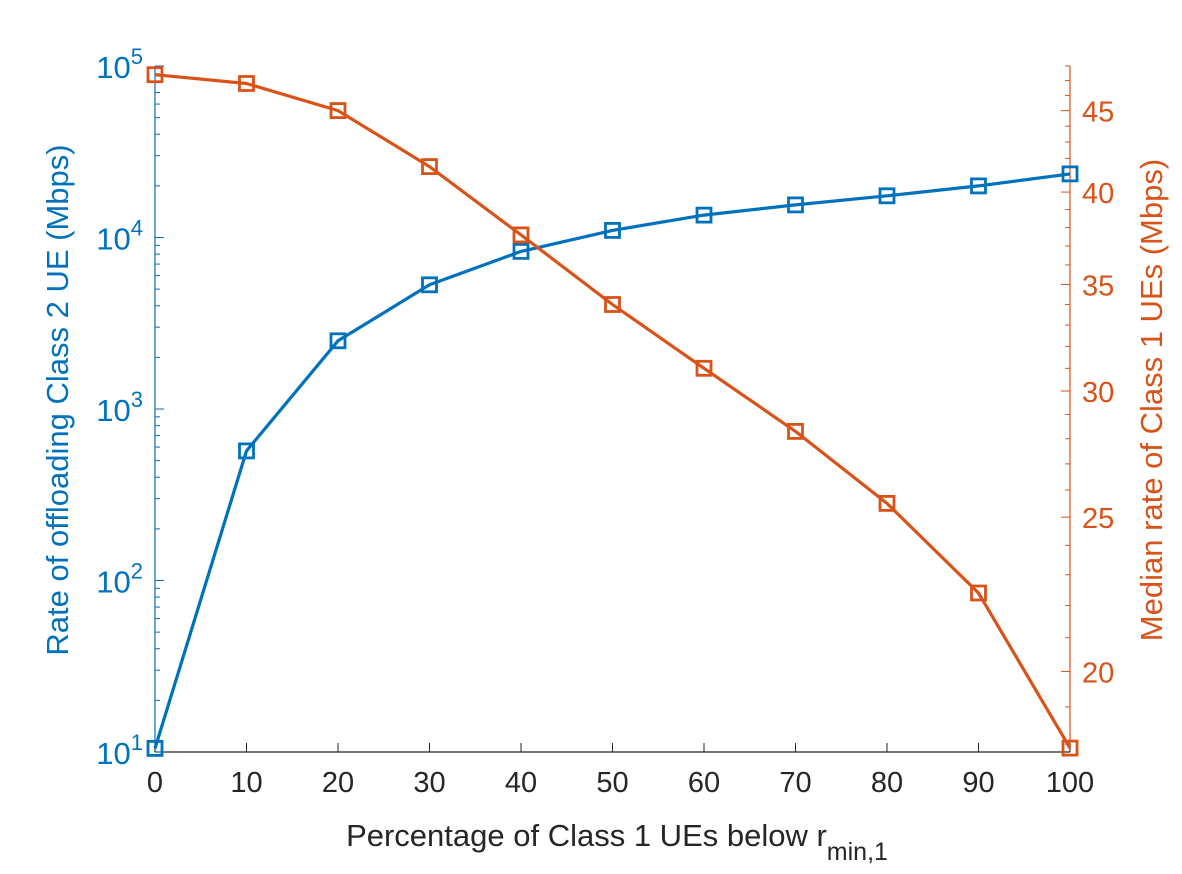  What do you see at coordinates (521, 783) in the screenshot?
I see `x-tick-label: 40` at bounding box center [521, 783].